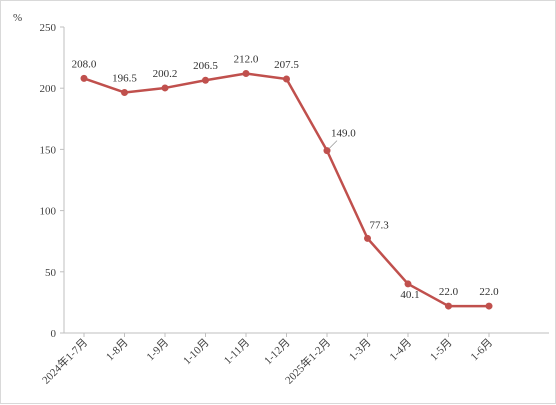  What do you see at coordinates (48, 89) in the screenshot?
I see `y-tick-label: 200` at bounding box center [48, 89].